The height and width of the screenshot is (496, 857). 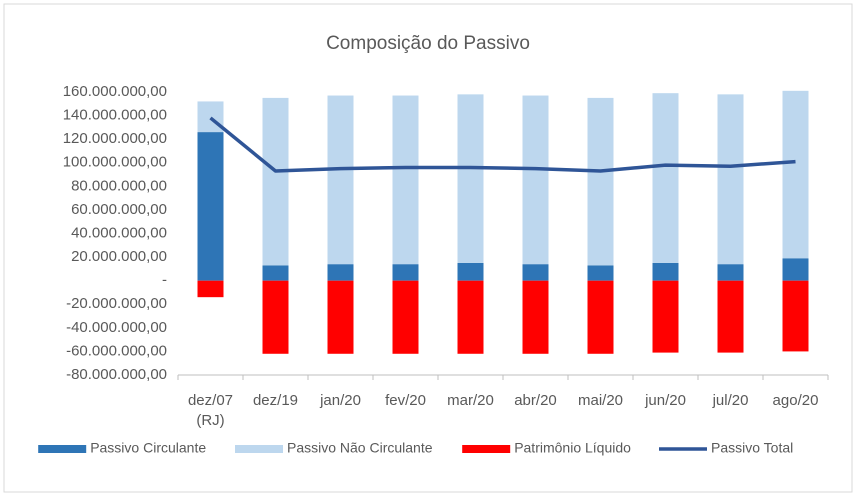 What do you see at coordinates (119, 232) in the screenshot?
I see `y-tick-label: 40.000.000,00` at bounding box center [119, 232].